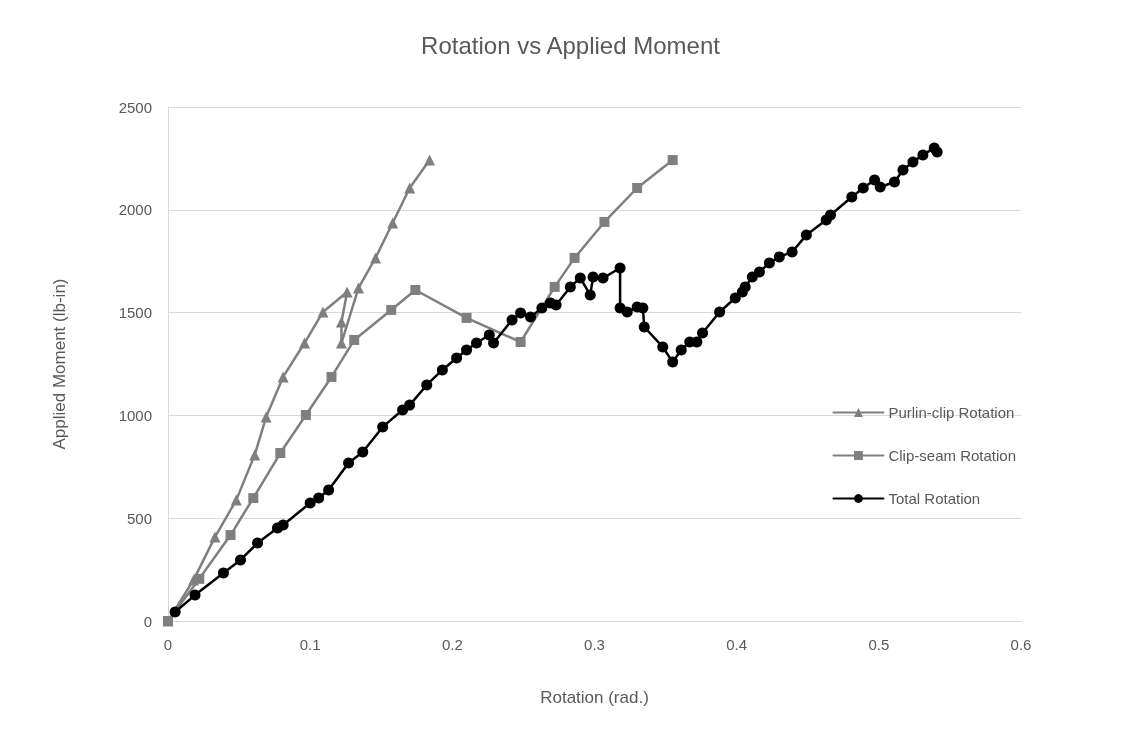  Describe the element at coordinates (951, 412) in the screenshot. I see `legend-label: Purlin-clip Rotation` at that location.